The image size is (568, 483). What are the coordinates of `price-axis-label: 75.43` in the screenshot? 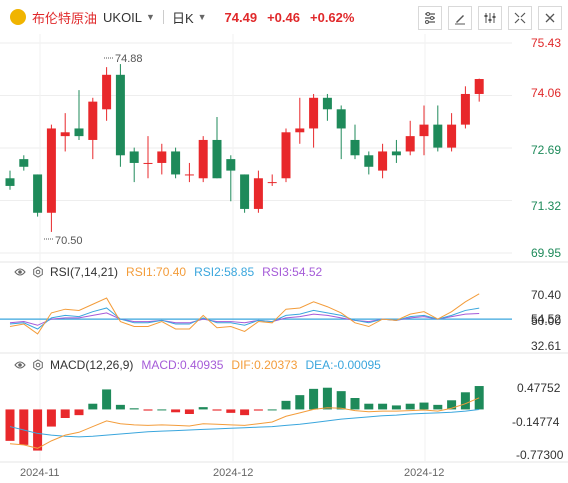 It's located at (546, 43).